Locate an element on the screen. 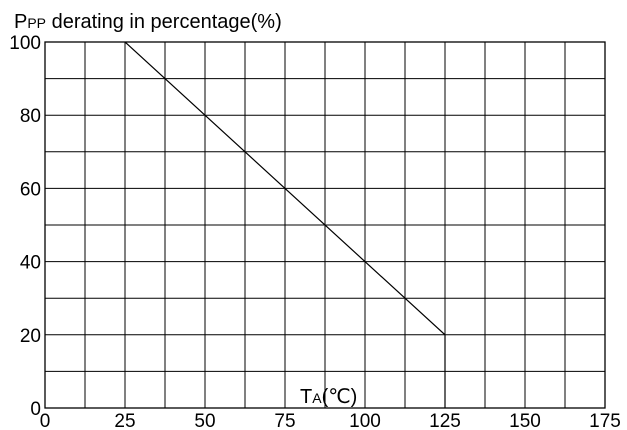 The width and height of the screenshot is (627, 430). x-tick-label: 50 is located at coordinates (204, 420).